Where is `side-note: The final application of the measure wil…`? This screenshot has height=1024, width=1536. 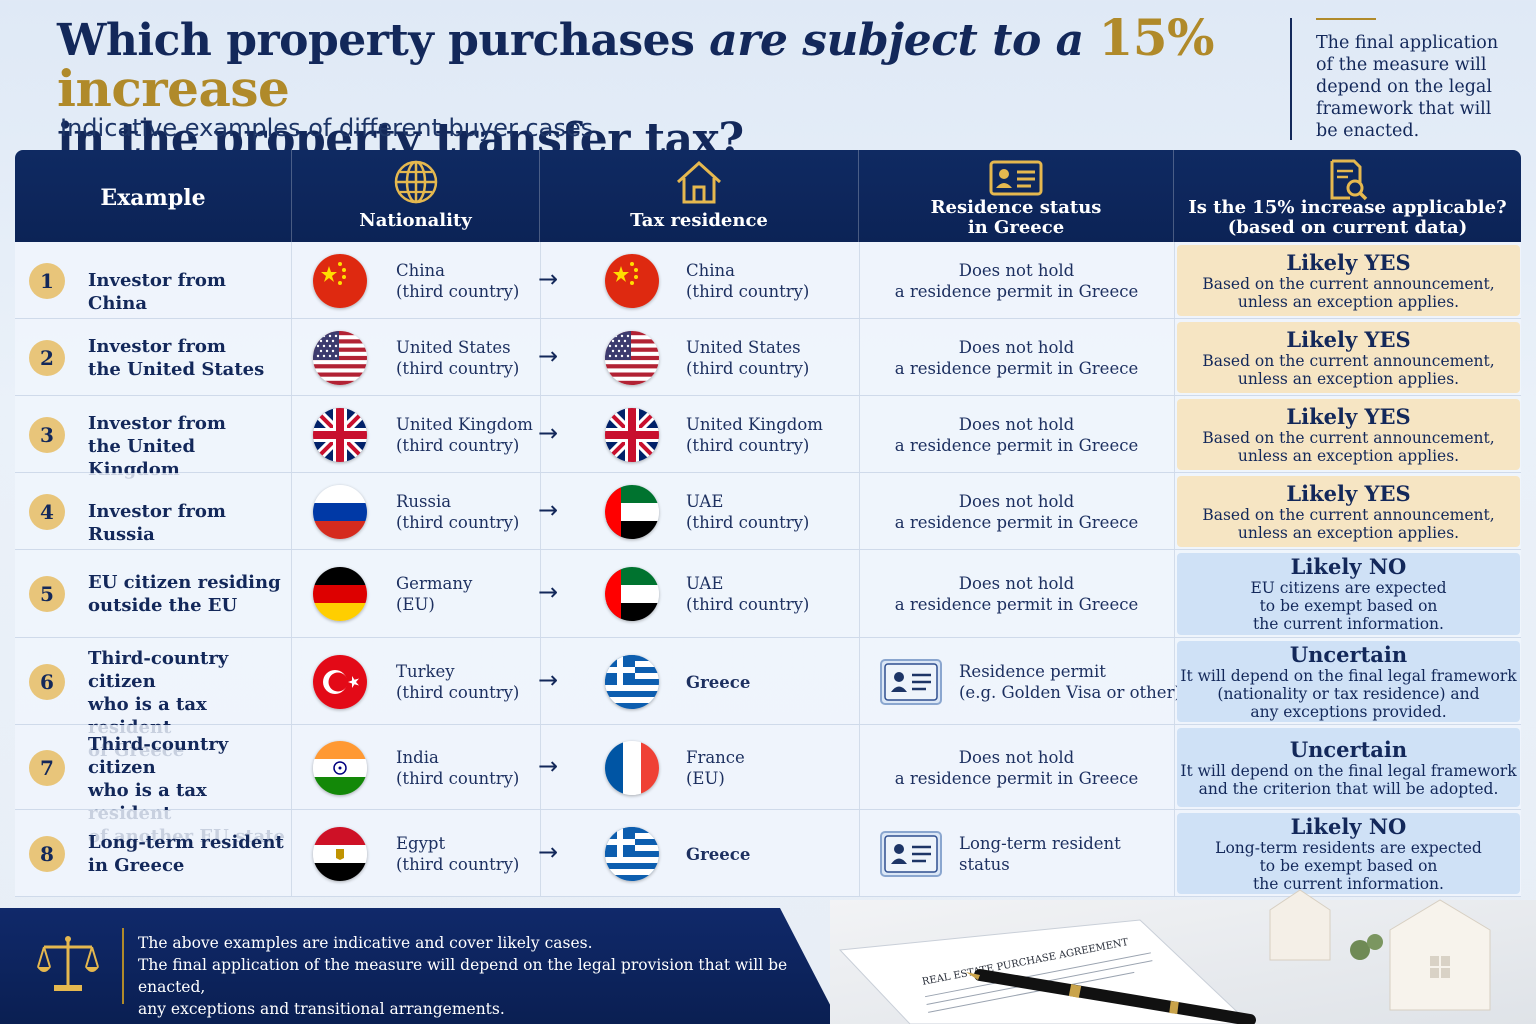 side-note: The final application of the measure wil… is located at coordinates (1405, 79).